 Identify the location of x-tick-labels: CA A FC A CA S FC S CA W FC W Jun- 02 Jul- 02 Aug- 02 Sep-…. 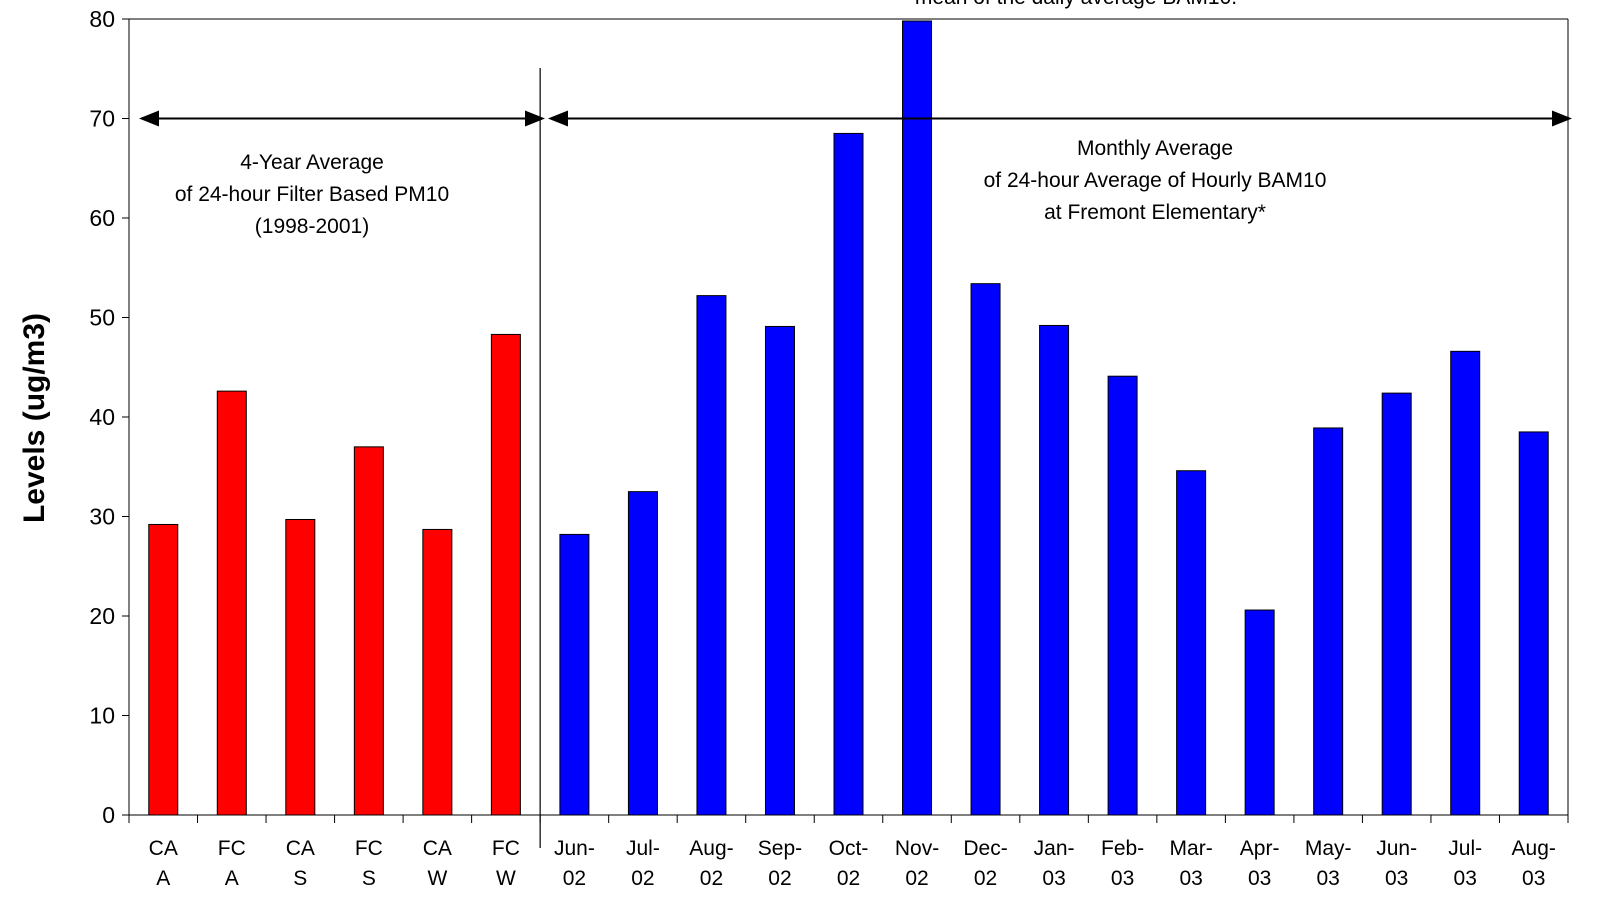
(852, 863).